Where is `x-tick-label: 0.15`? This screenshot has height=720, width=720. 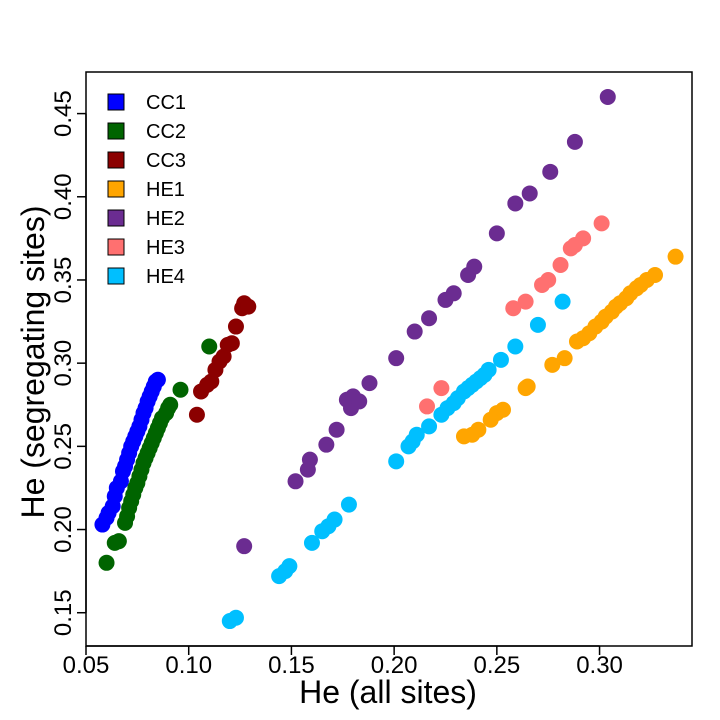 x-tick-label: 0.15 is located at coordinates (291, 665).